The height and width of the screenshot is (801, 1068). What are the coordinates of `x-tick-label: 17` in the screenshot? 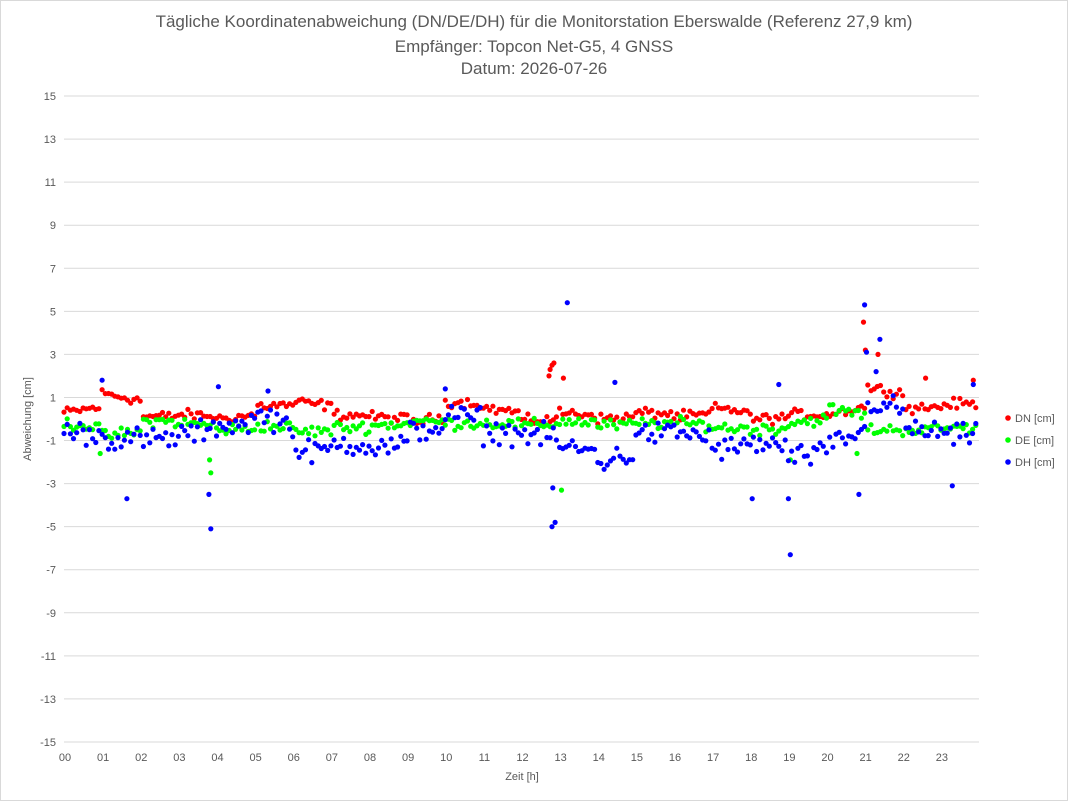 It's located at (713, 758).